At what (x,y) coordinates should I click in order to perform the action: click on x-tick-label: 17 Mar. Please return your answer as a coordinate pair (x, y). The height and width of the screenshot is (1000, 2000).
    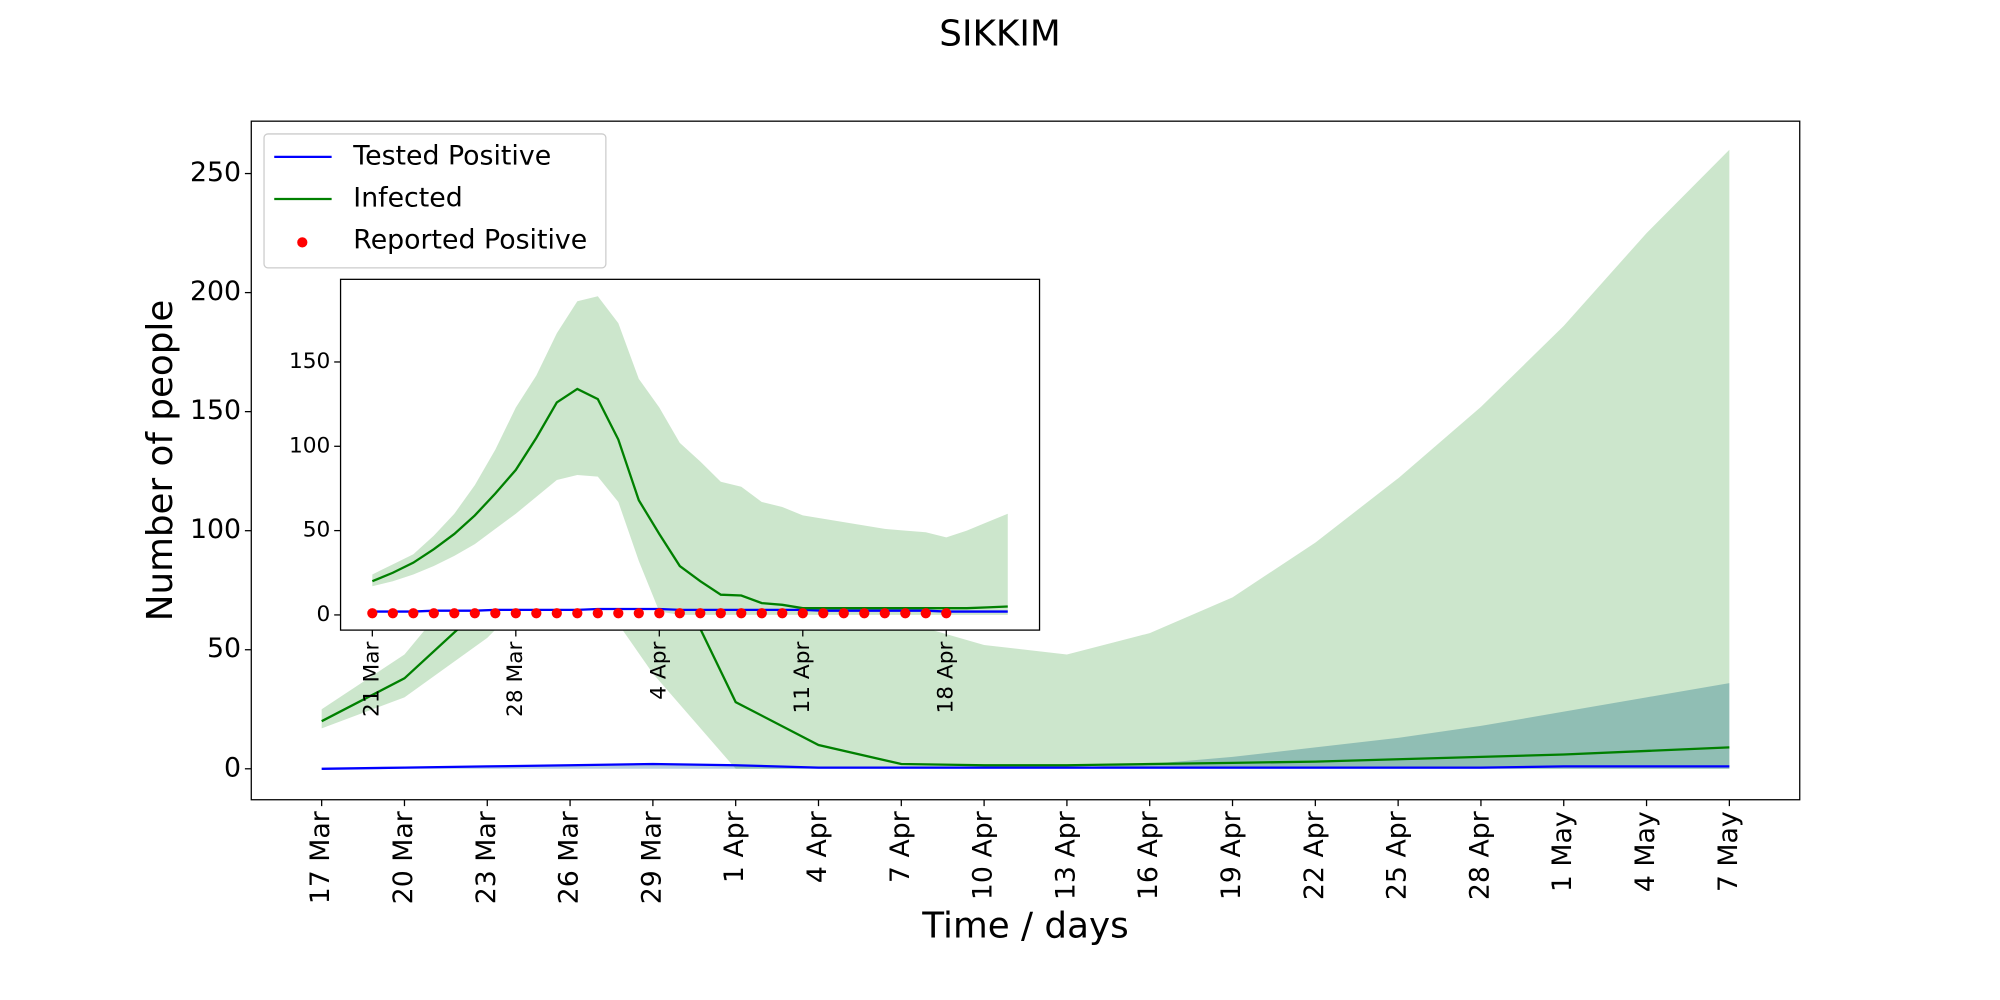
    Looking at the image, I should click on (320, 857).